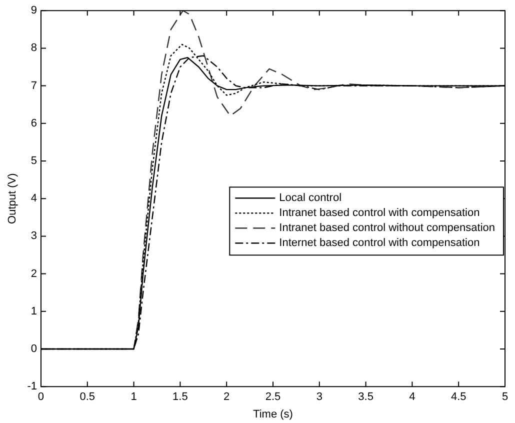 Image resolution: width=515 pixels, height=423 pixels. Describe the element at coordinates (33, 86) in the screenshot. I see `y-tick-label: 7` at that location.